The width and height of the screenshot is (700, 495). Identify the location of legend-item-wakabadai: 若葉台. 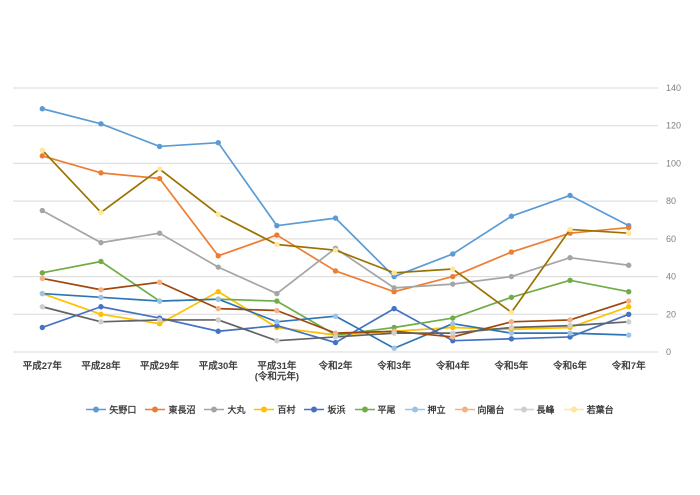
(588, 409).